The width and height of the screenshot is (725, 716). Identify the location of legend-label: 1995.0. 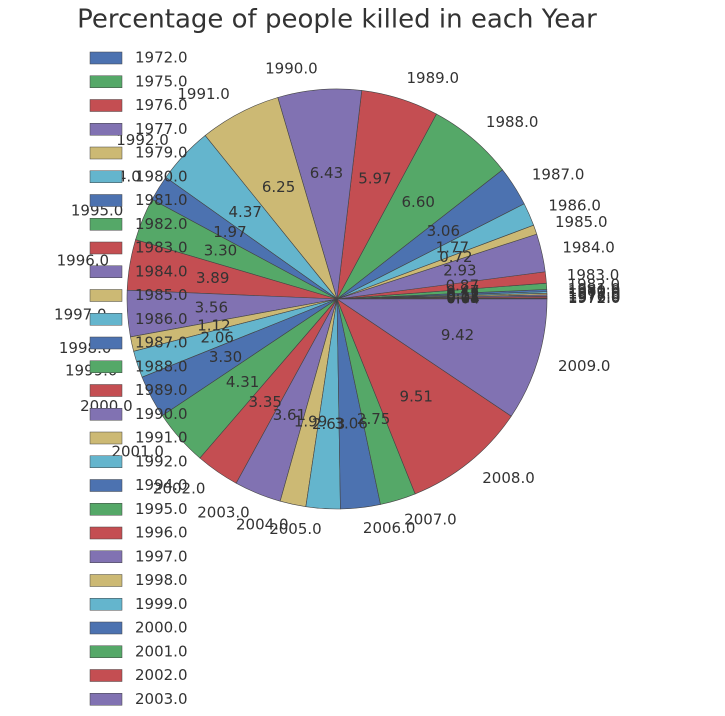
(161, 509).